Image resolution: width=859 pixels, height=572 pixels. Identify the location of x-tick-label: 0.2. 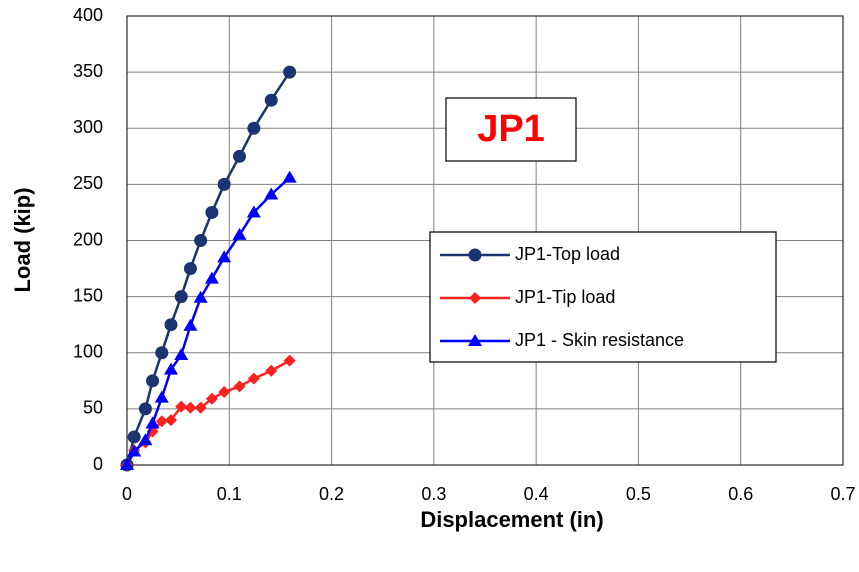
(331, 494).